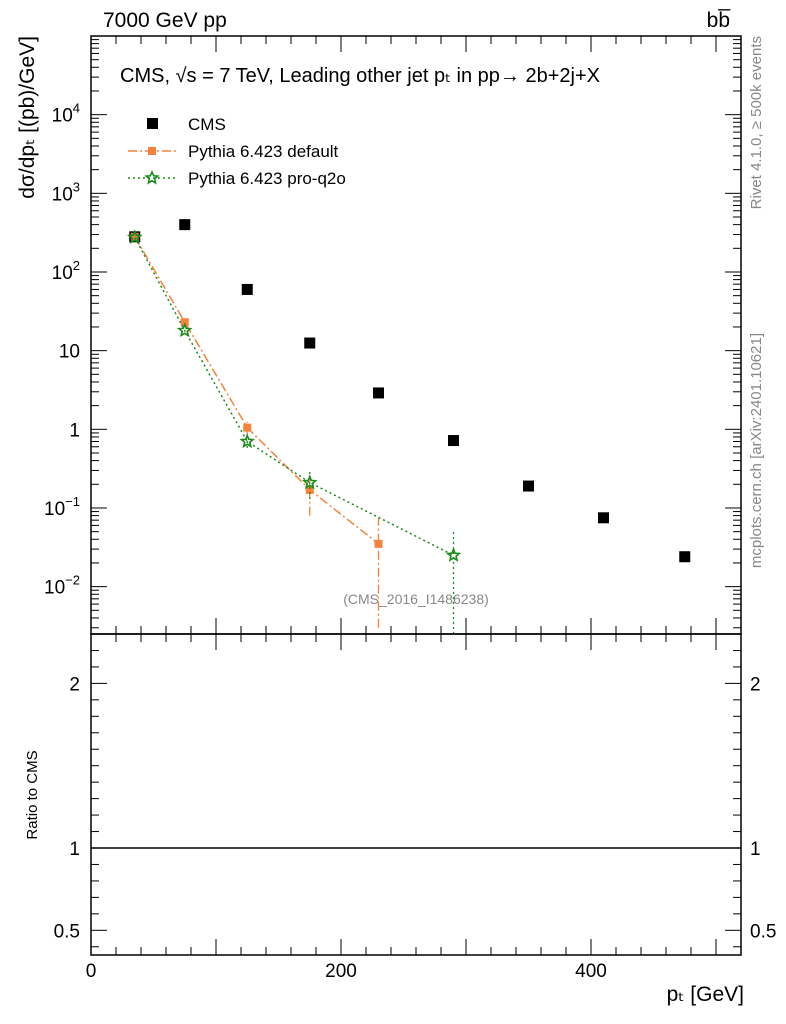  I want to click on ratio-tick-label: 2, so click(74, 684).